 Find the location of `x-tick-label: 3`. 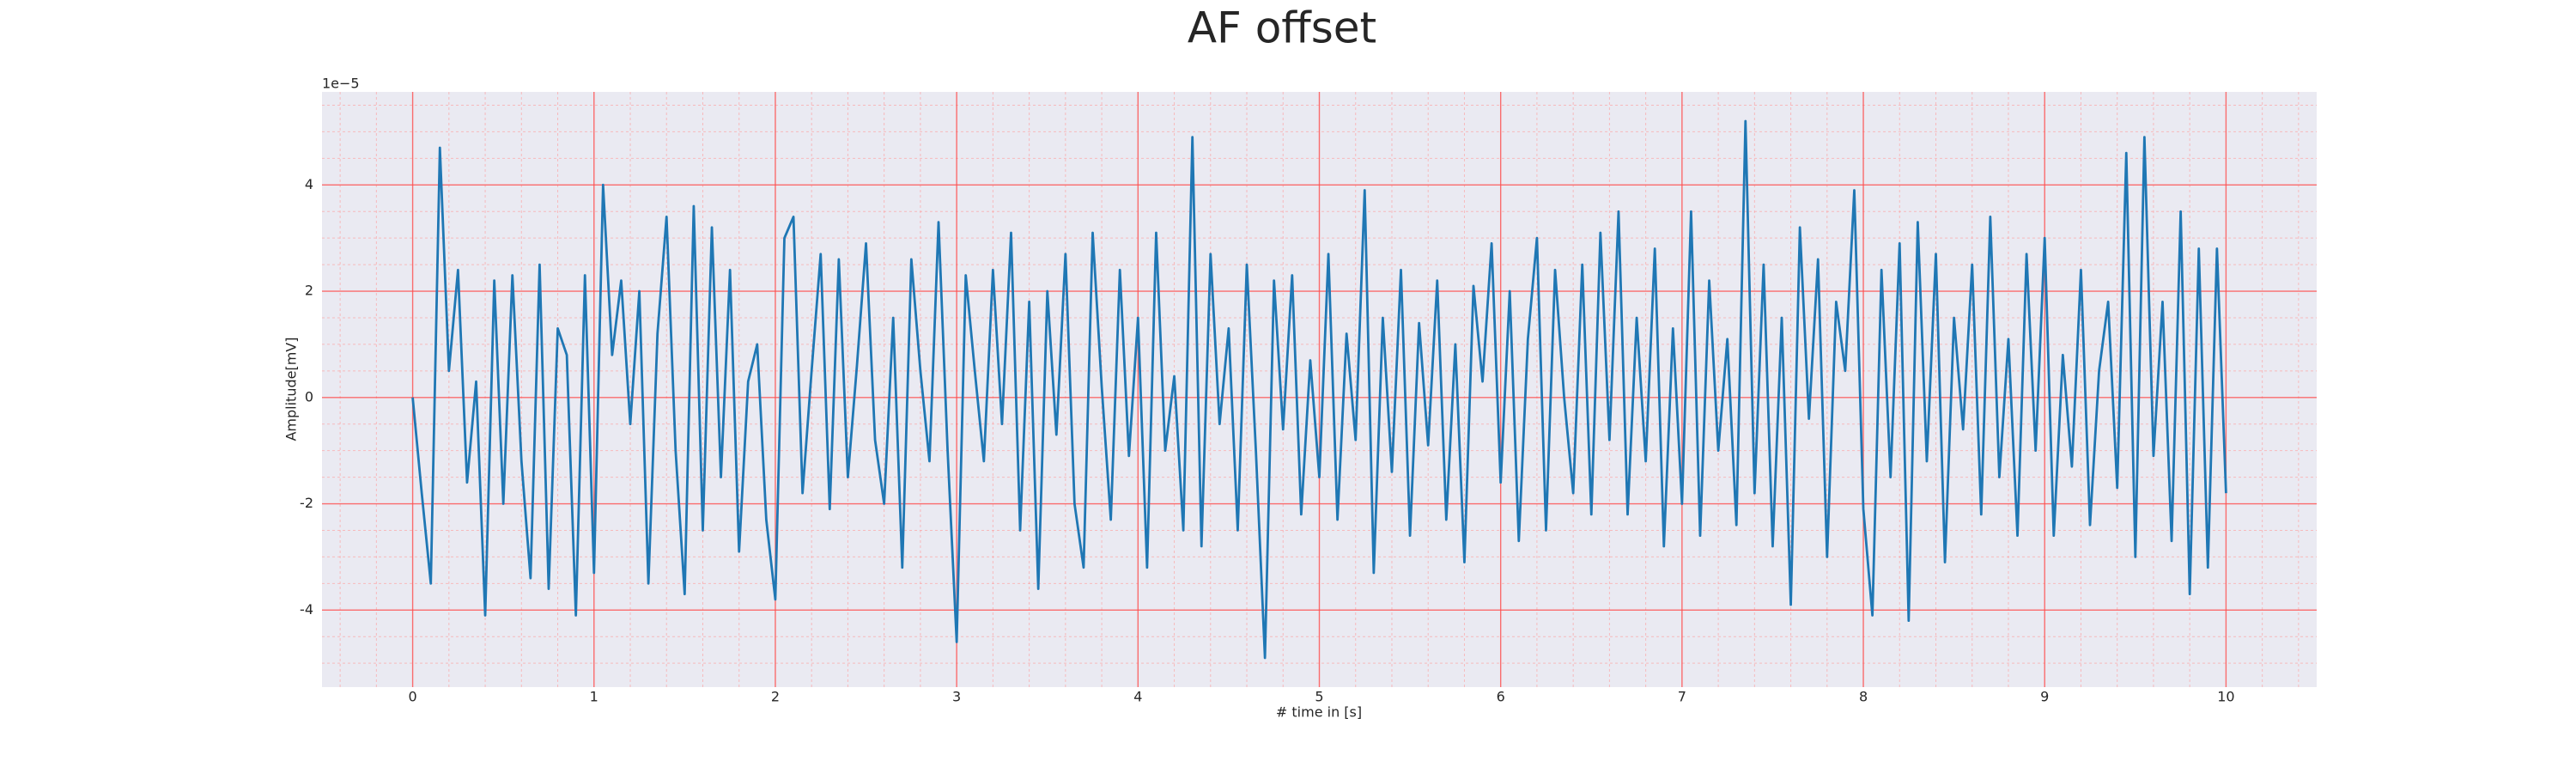

x-tick-label: 3 is located at coordinates (957, 697).